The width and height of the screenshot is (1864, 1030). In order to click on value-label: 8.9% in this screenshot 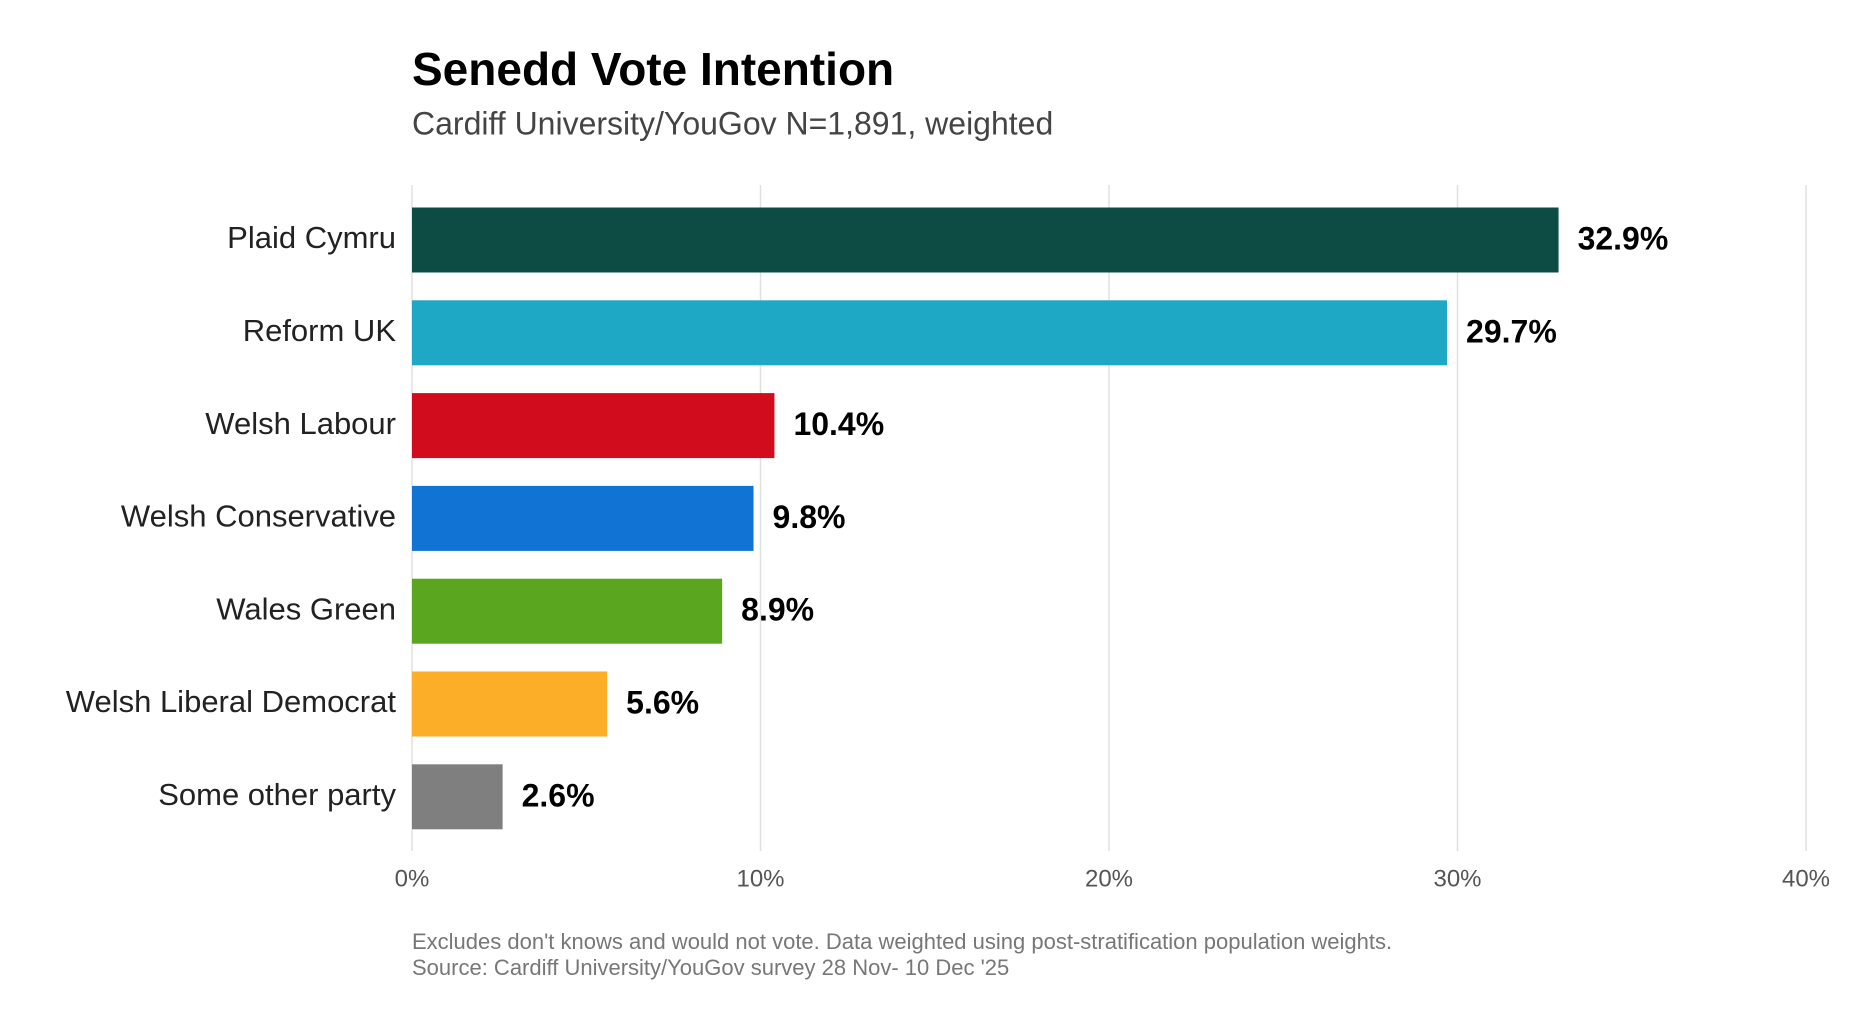, I will do `click(777, 610)`.